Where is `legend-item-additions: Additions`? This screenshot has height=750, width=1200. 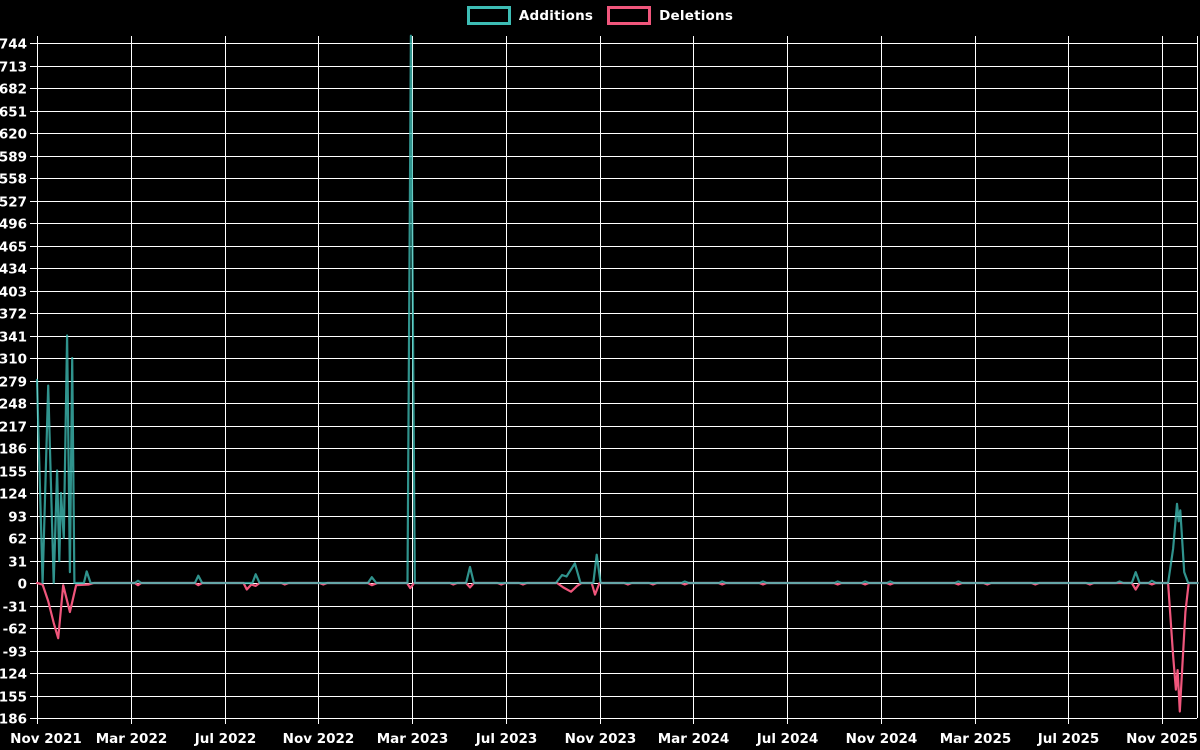 legend-item-additions: Additions is located at coordinates (530, 15).